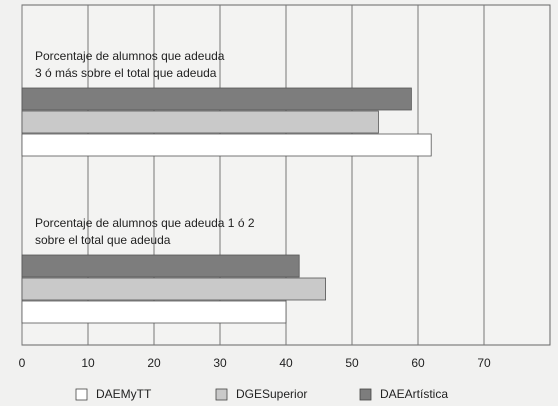 The width and height of the screenshot is (558, 406). Describe the element at coordinates (88, 363) in the screenshot. I see `x-tick-label: 10` at that location.